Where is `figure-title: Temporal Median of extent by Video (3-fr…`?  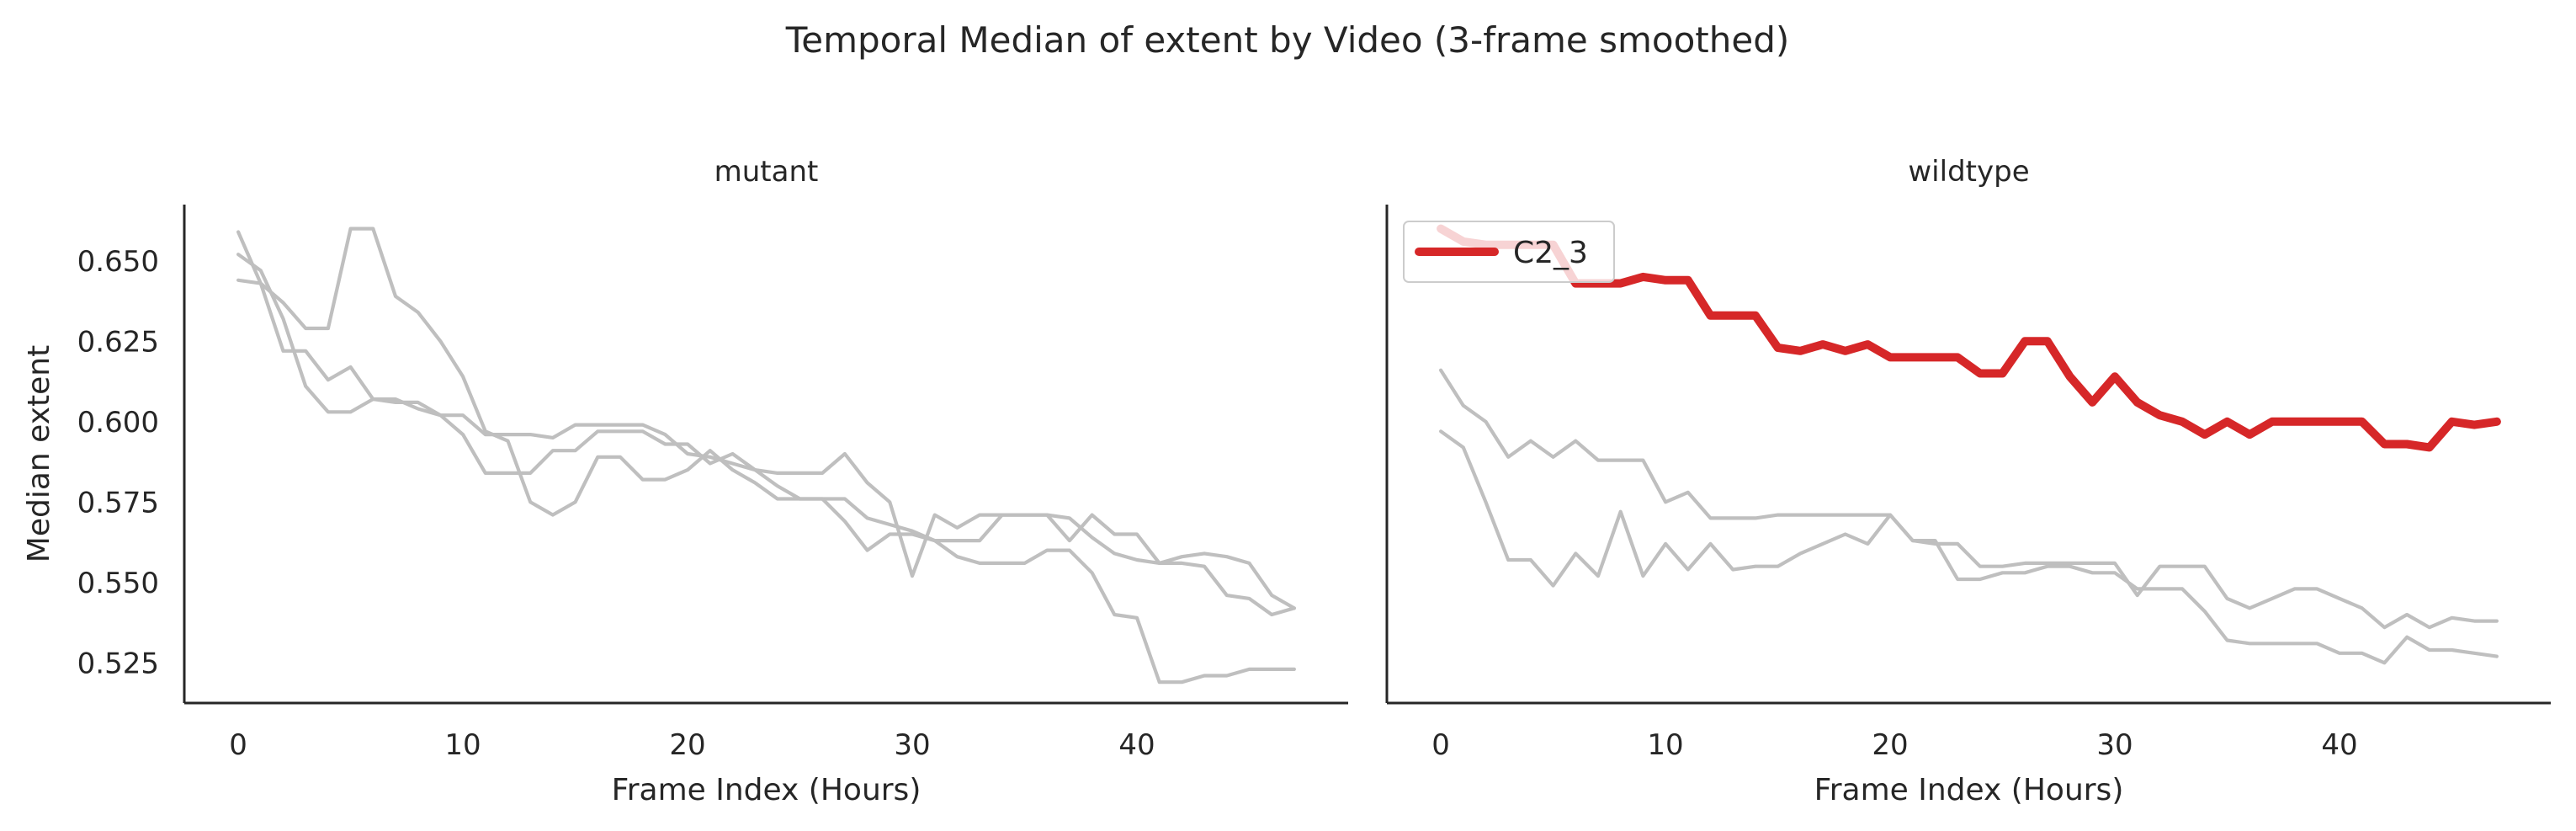 figure-title: Temporal Median of extent by Video (3-fr… is located at coordinates (1288, 40).